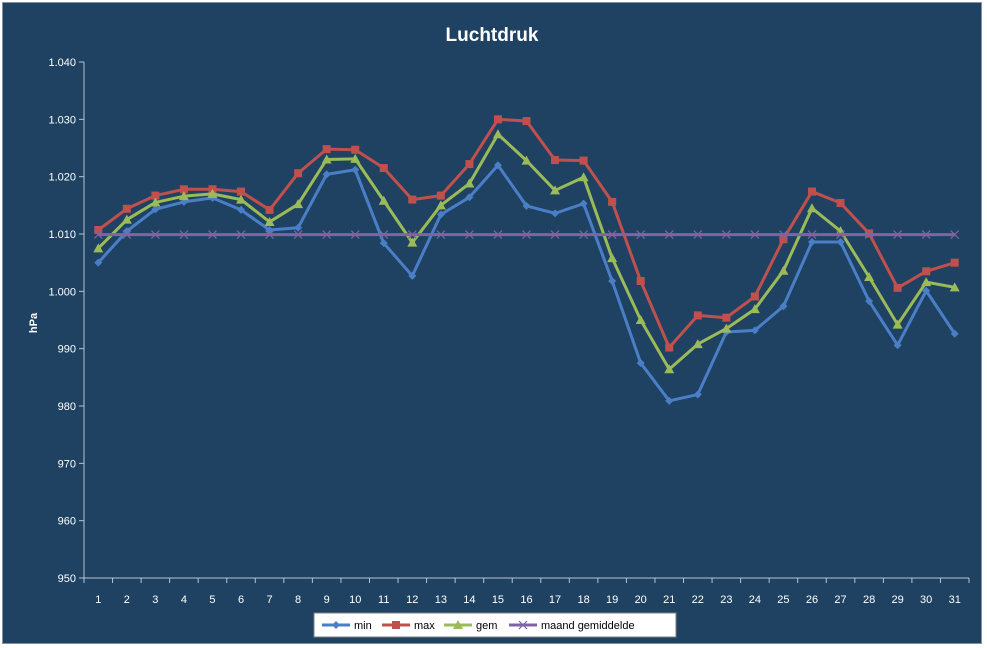 This screenshot has height=648, width=987. What do you see at coordinates (840, 600) in the screenshot?
I see `x-tick-label: 27` at bounding box center [840, 600].